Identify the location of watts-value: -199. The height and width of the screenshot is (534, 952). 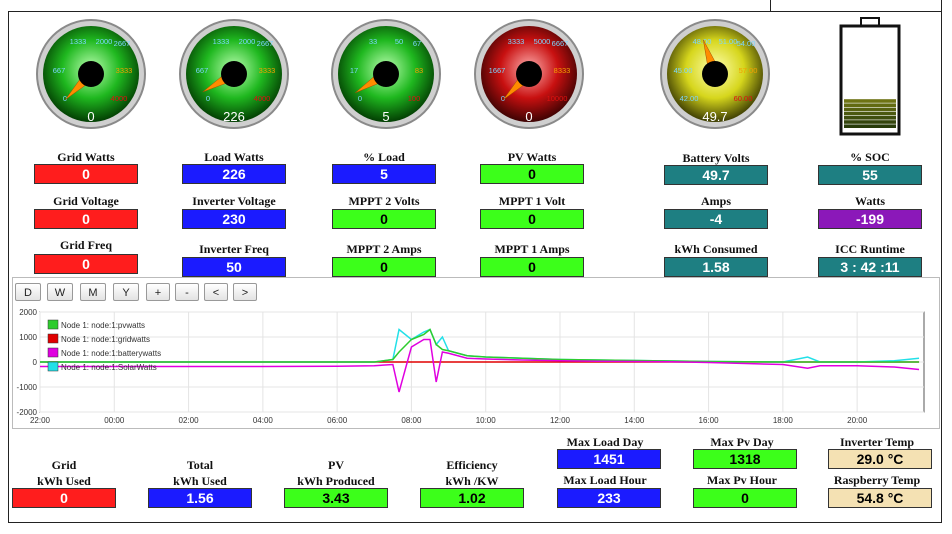
(870, 219).